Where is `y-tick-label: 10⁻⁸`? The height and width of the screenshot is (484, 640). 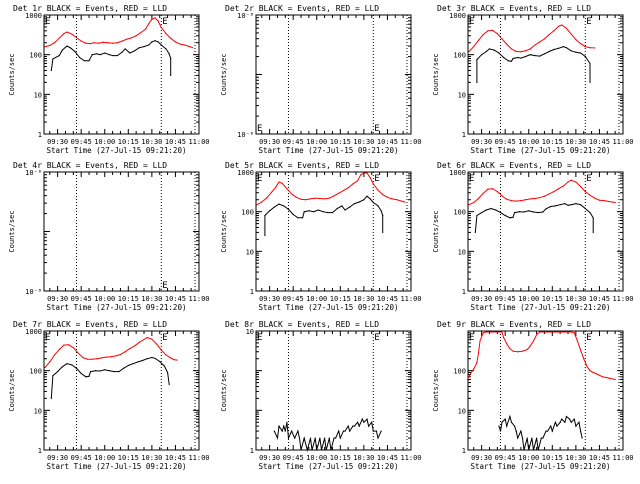 y-tick-label: 10⁻⁸ is located at coordinates (33, 292).